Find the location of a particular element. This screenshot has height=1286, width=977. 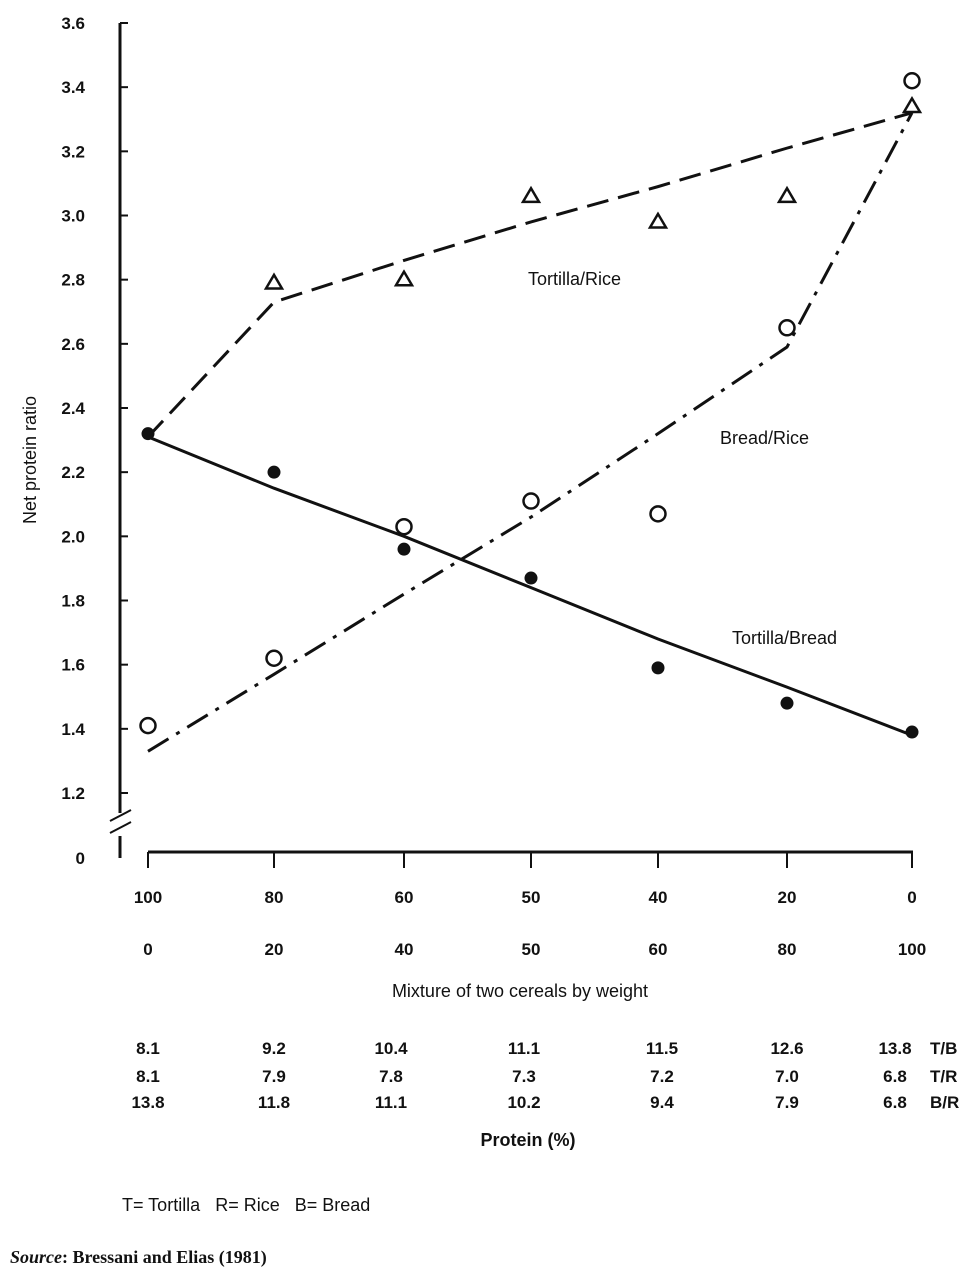

x-tick-label-bottom: 60 is located at coordinates (658, 949).